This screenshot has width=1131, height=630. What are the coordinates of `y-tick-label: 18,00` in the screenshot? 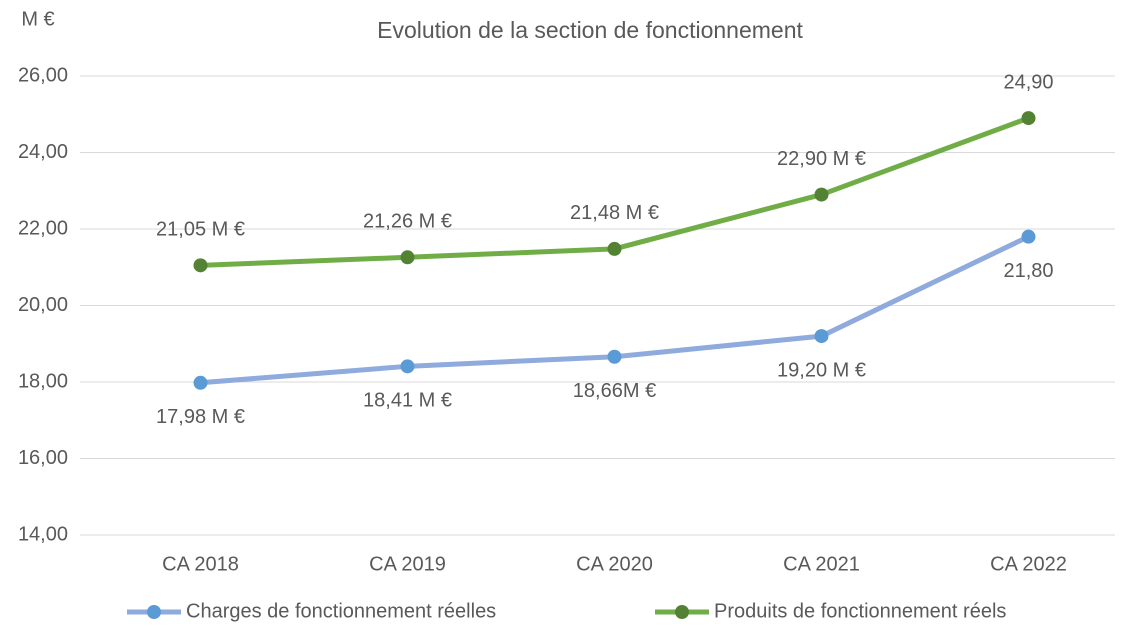 It's located at (43, 381).